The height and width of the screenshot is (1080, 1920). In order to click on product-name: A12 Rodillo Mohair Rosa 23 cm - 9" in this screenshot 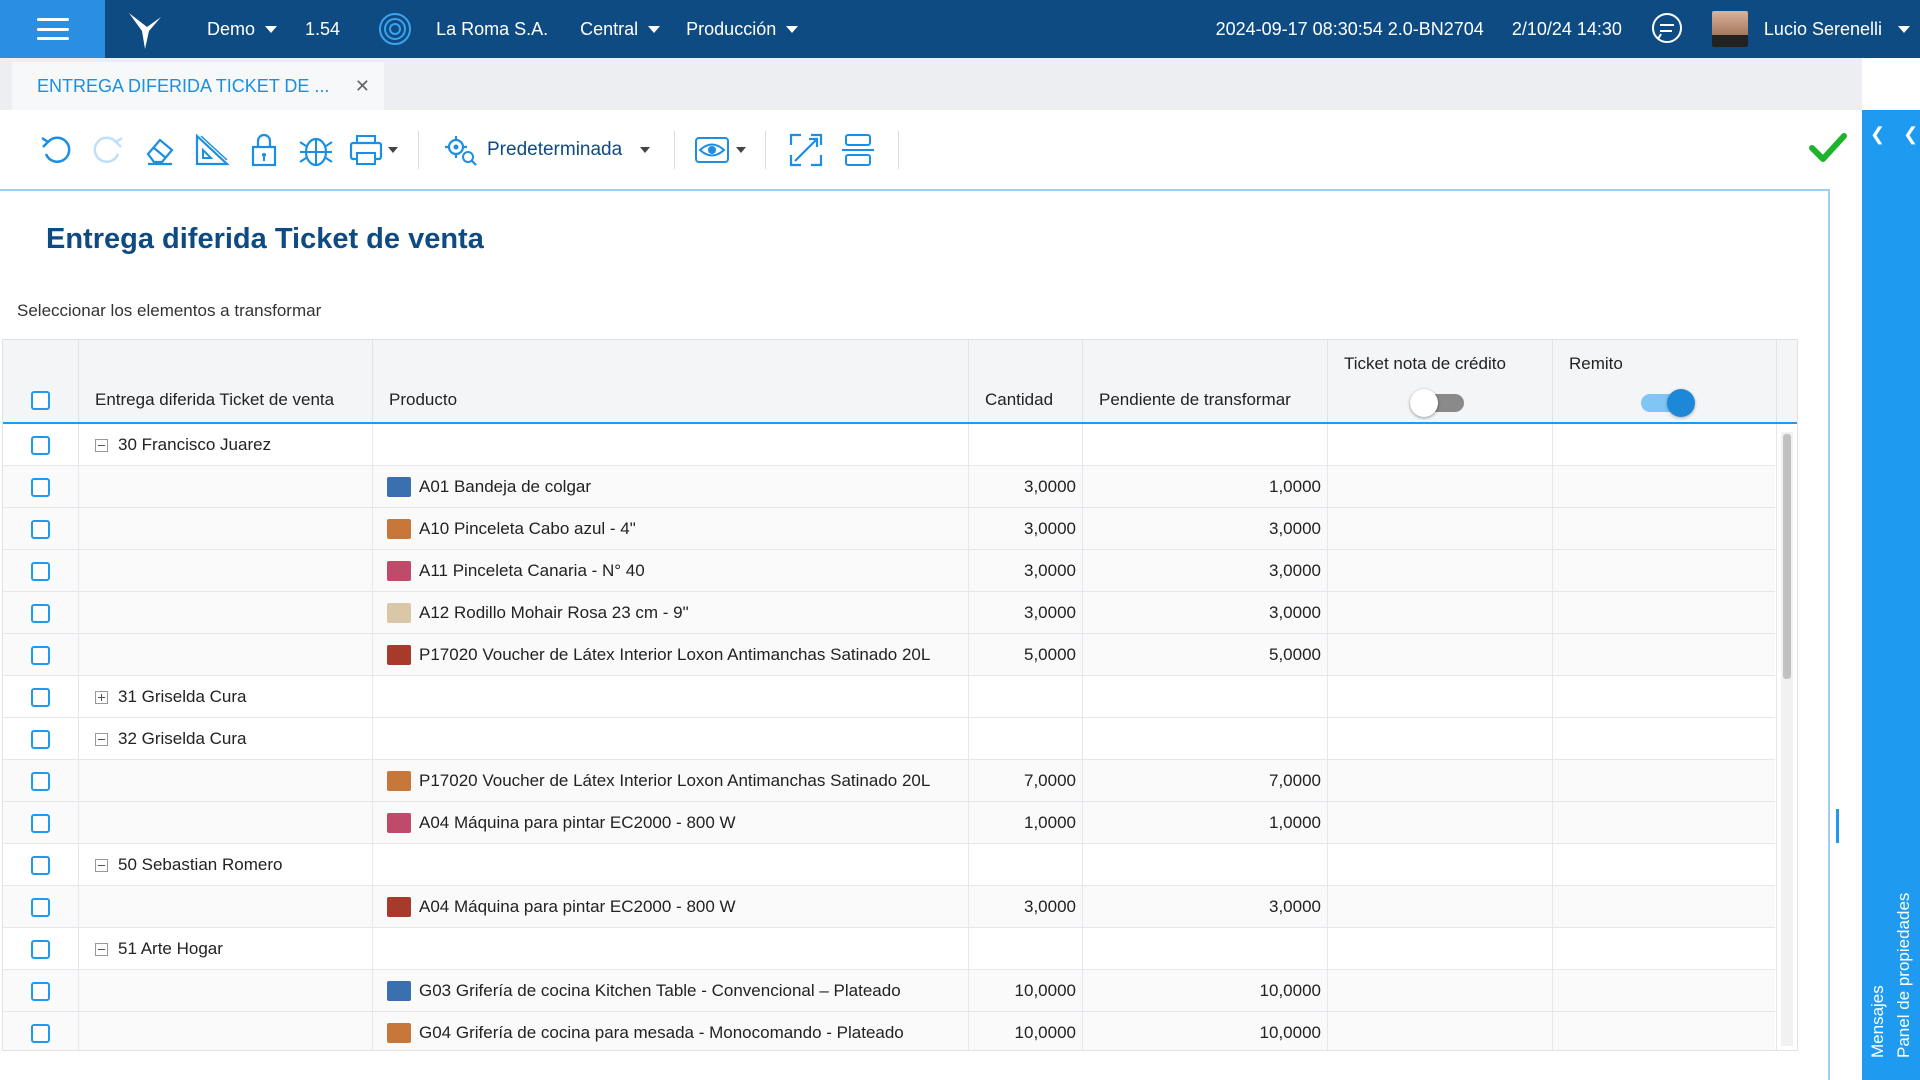, I will do `click(554, 612)`.